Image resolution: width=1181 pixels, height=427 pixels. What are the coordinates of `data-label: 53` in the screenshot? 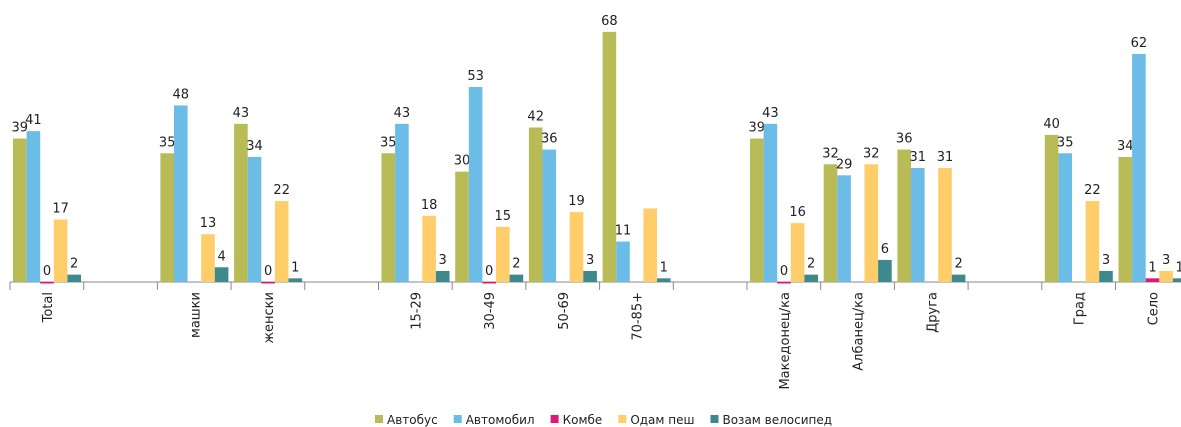 It's located at (475, 76).